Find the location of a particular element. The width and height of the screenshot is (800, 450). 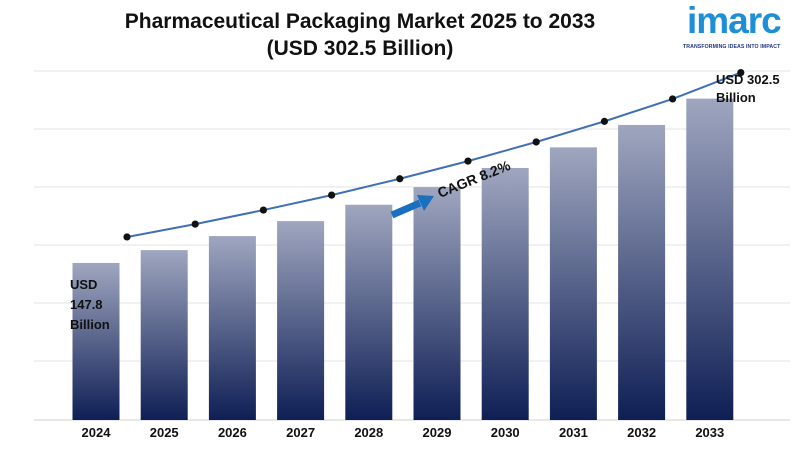

bar-2032 is located at coordinates (642, 272).